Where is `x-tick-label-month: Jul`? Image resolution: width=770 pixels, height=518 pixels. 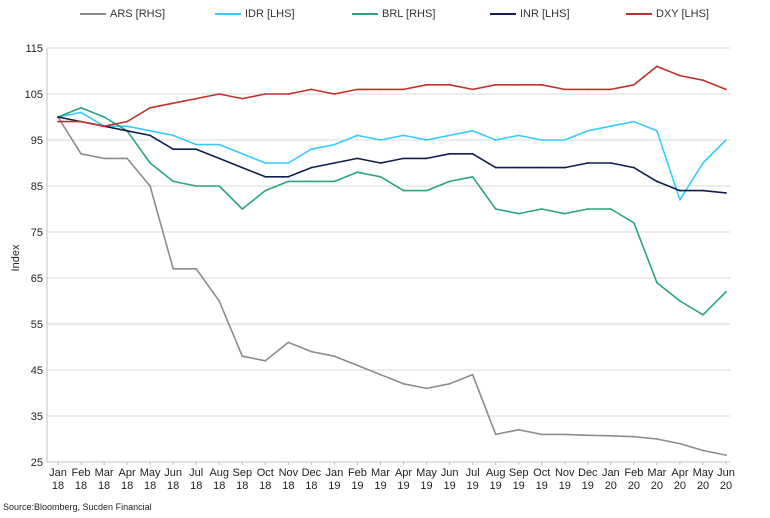 x-tick-label-month: Jul is located at coordinates (196, 473).